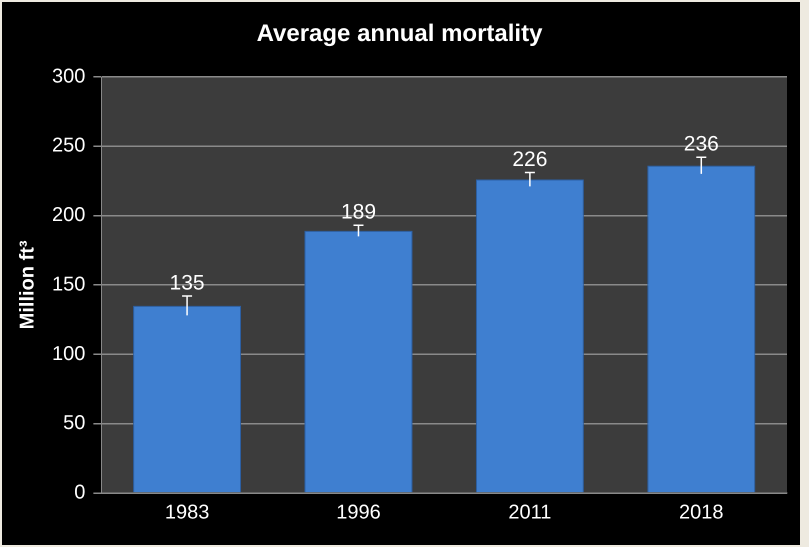 This screenshot has height=547, width=809. Describe the element at coordinates (701, 513) in the screenshot. I see `x-tick-label: 2018` at that location.